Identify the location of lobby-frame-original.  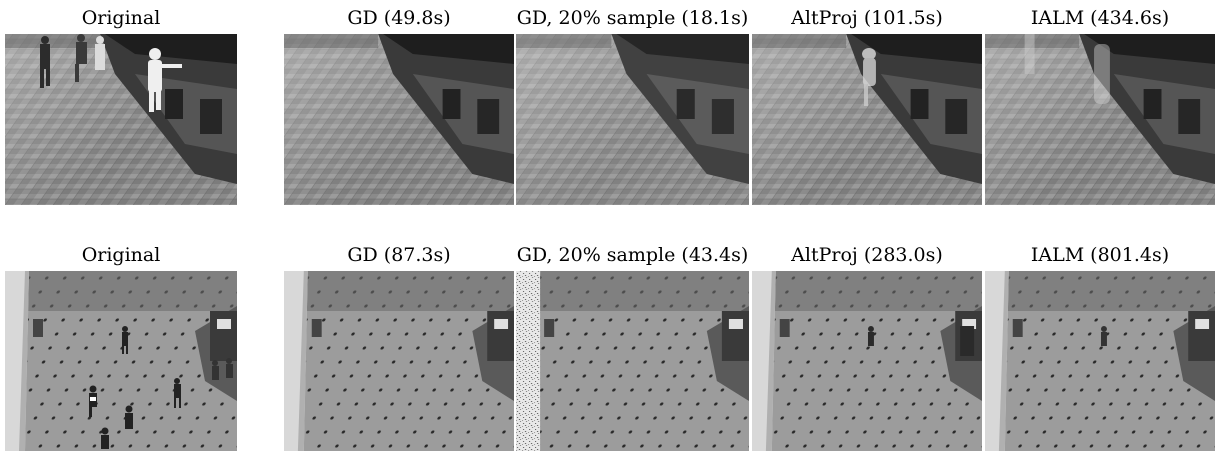
(121, 119).